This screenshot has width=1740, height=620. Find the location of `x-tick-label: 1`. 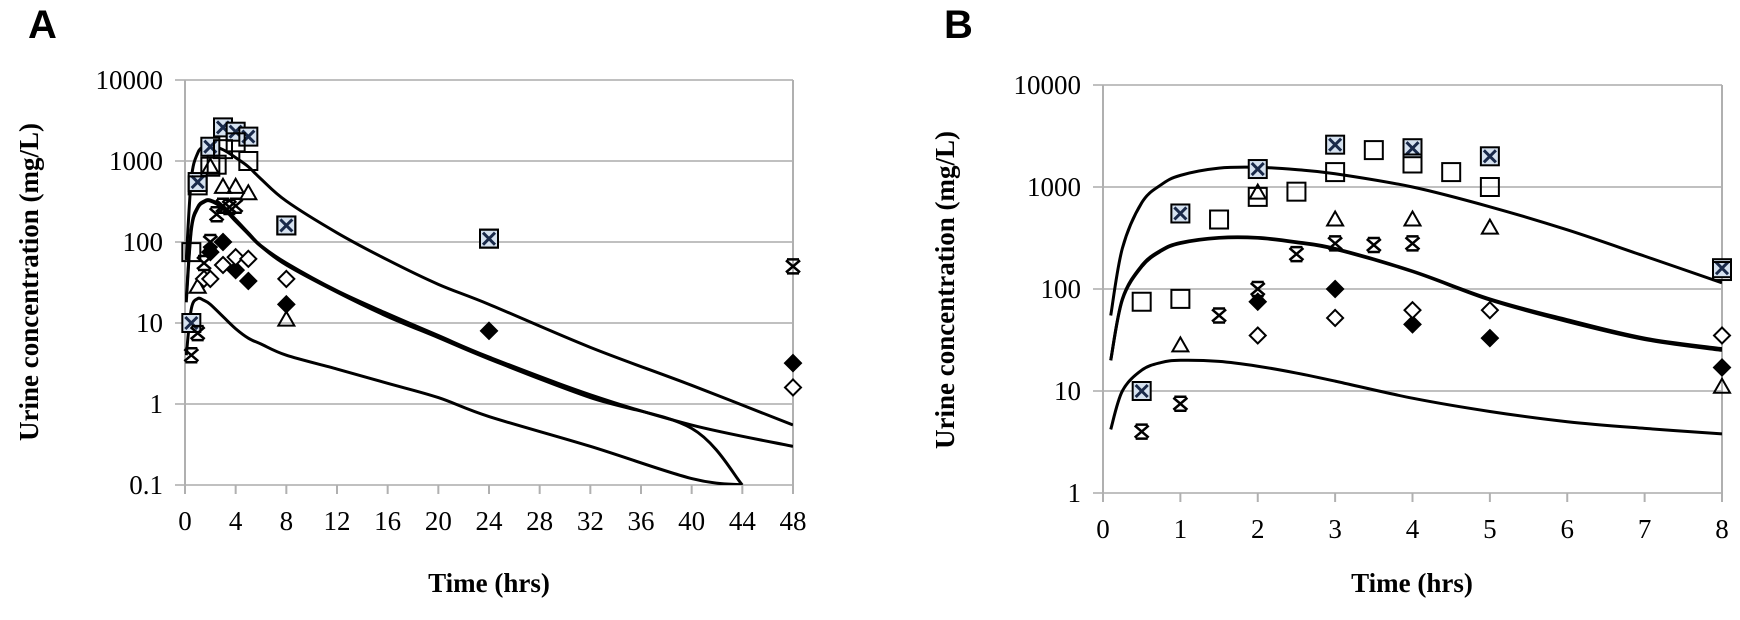

x-tick-label: 1 is located at coordinates (1181, 529).